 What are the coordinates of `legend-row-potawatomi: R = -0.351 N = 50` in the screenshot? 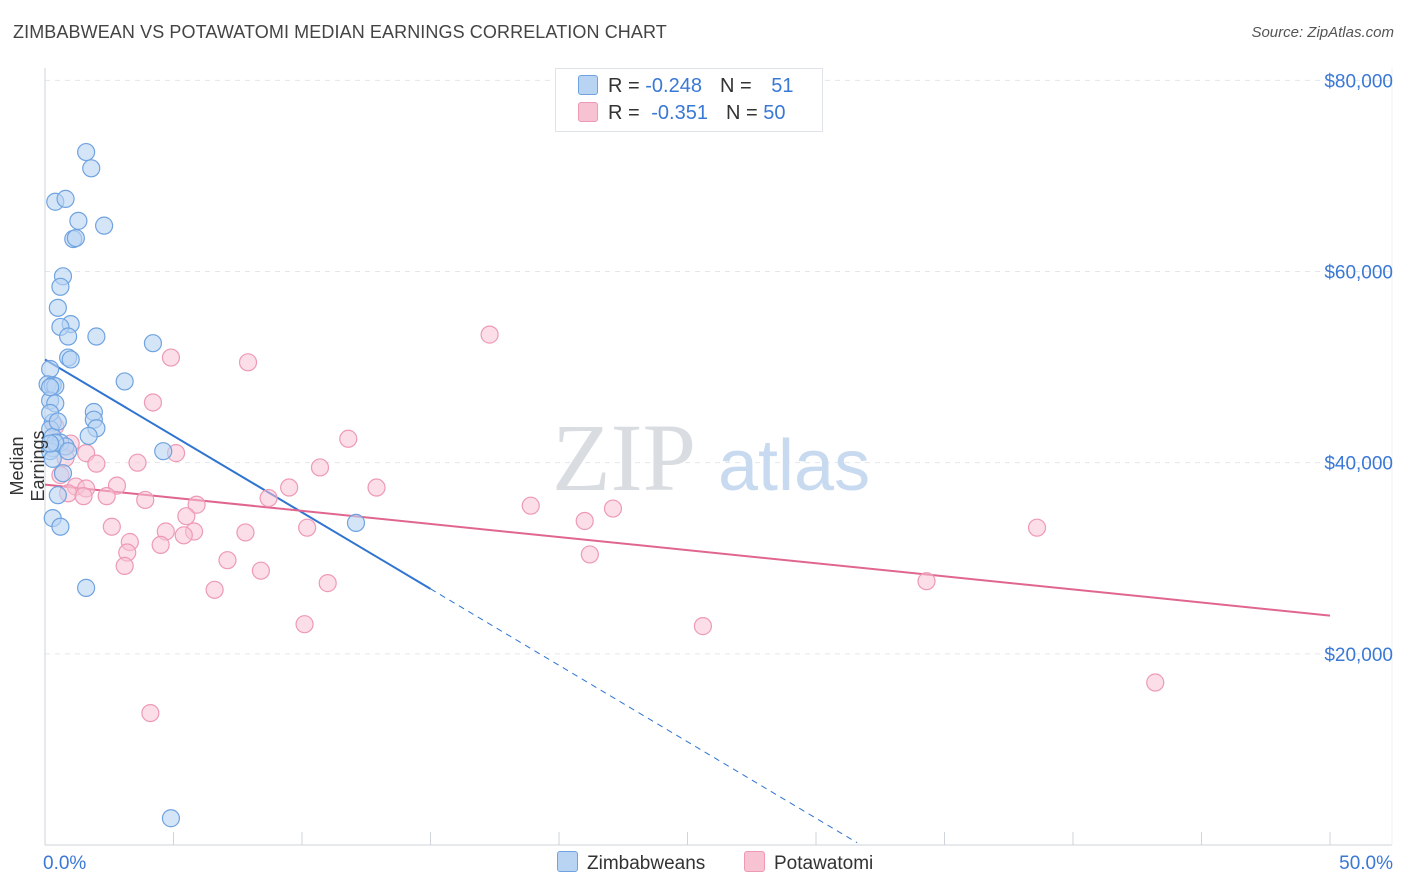 It's located at (681, 115).